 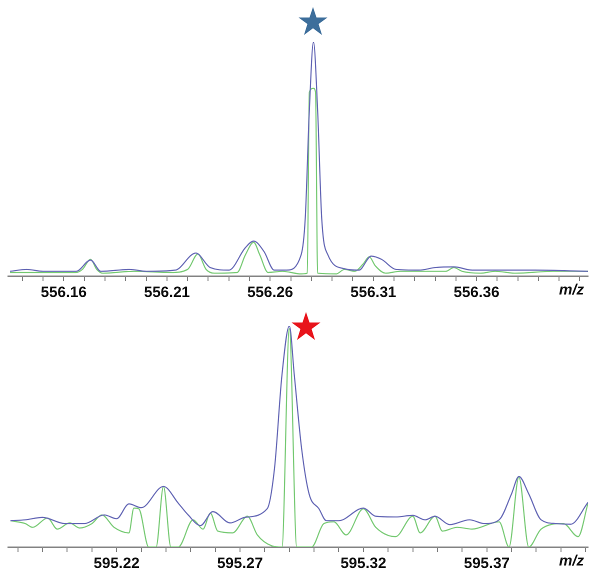 I want to click on x-tick-label: 595.32, so click(x=363, y=563).